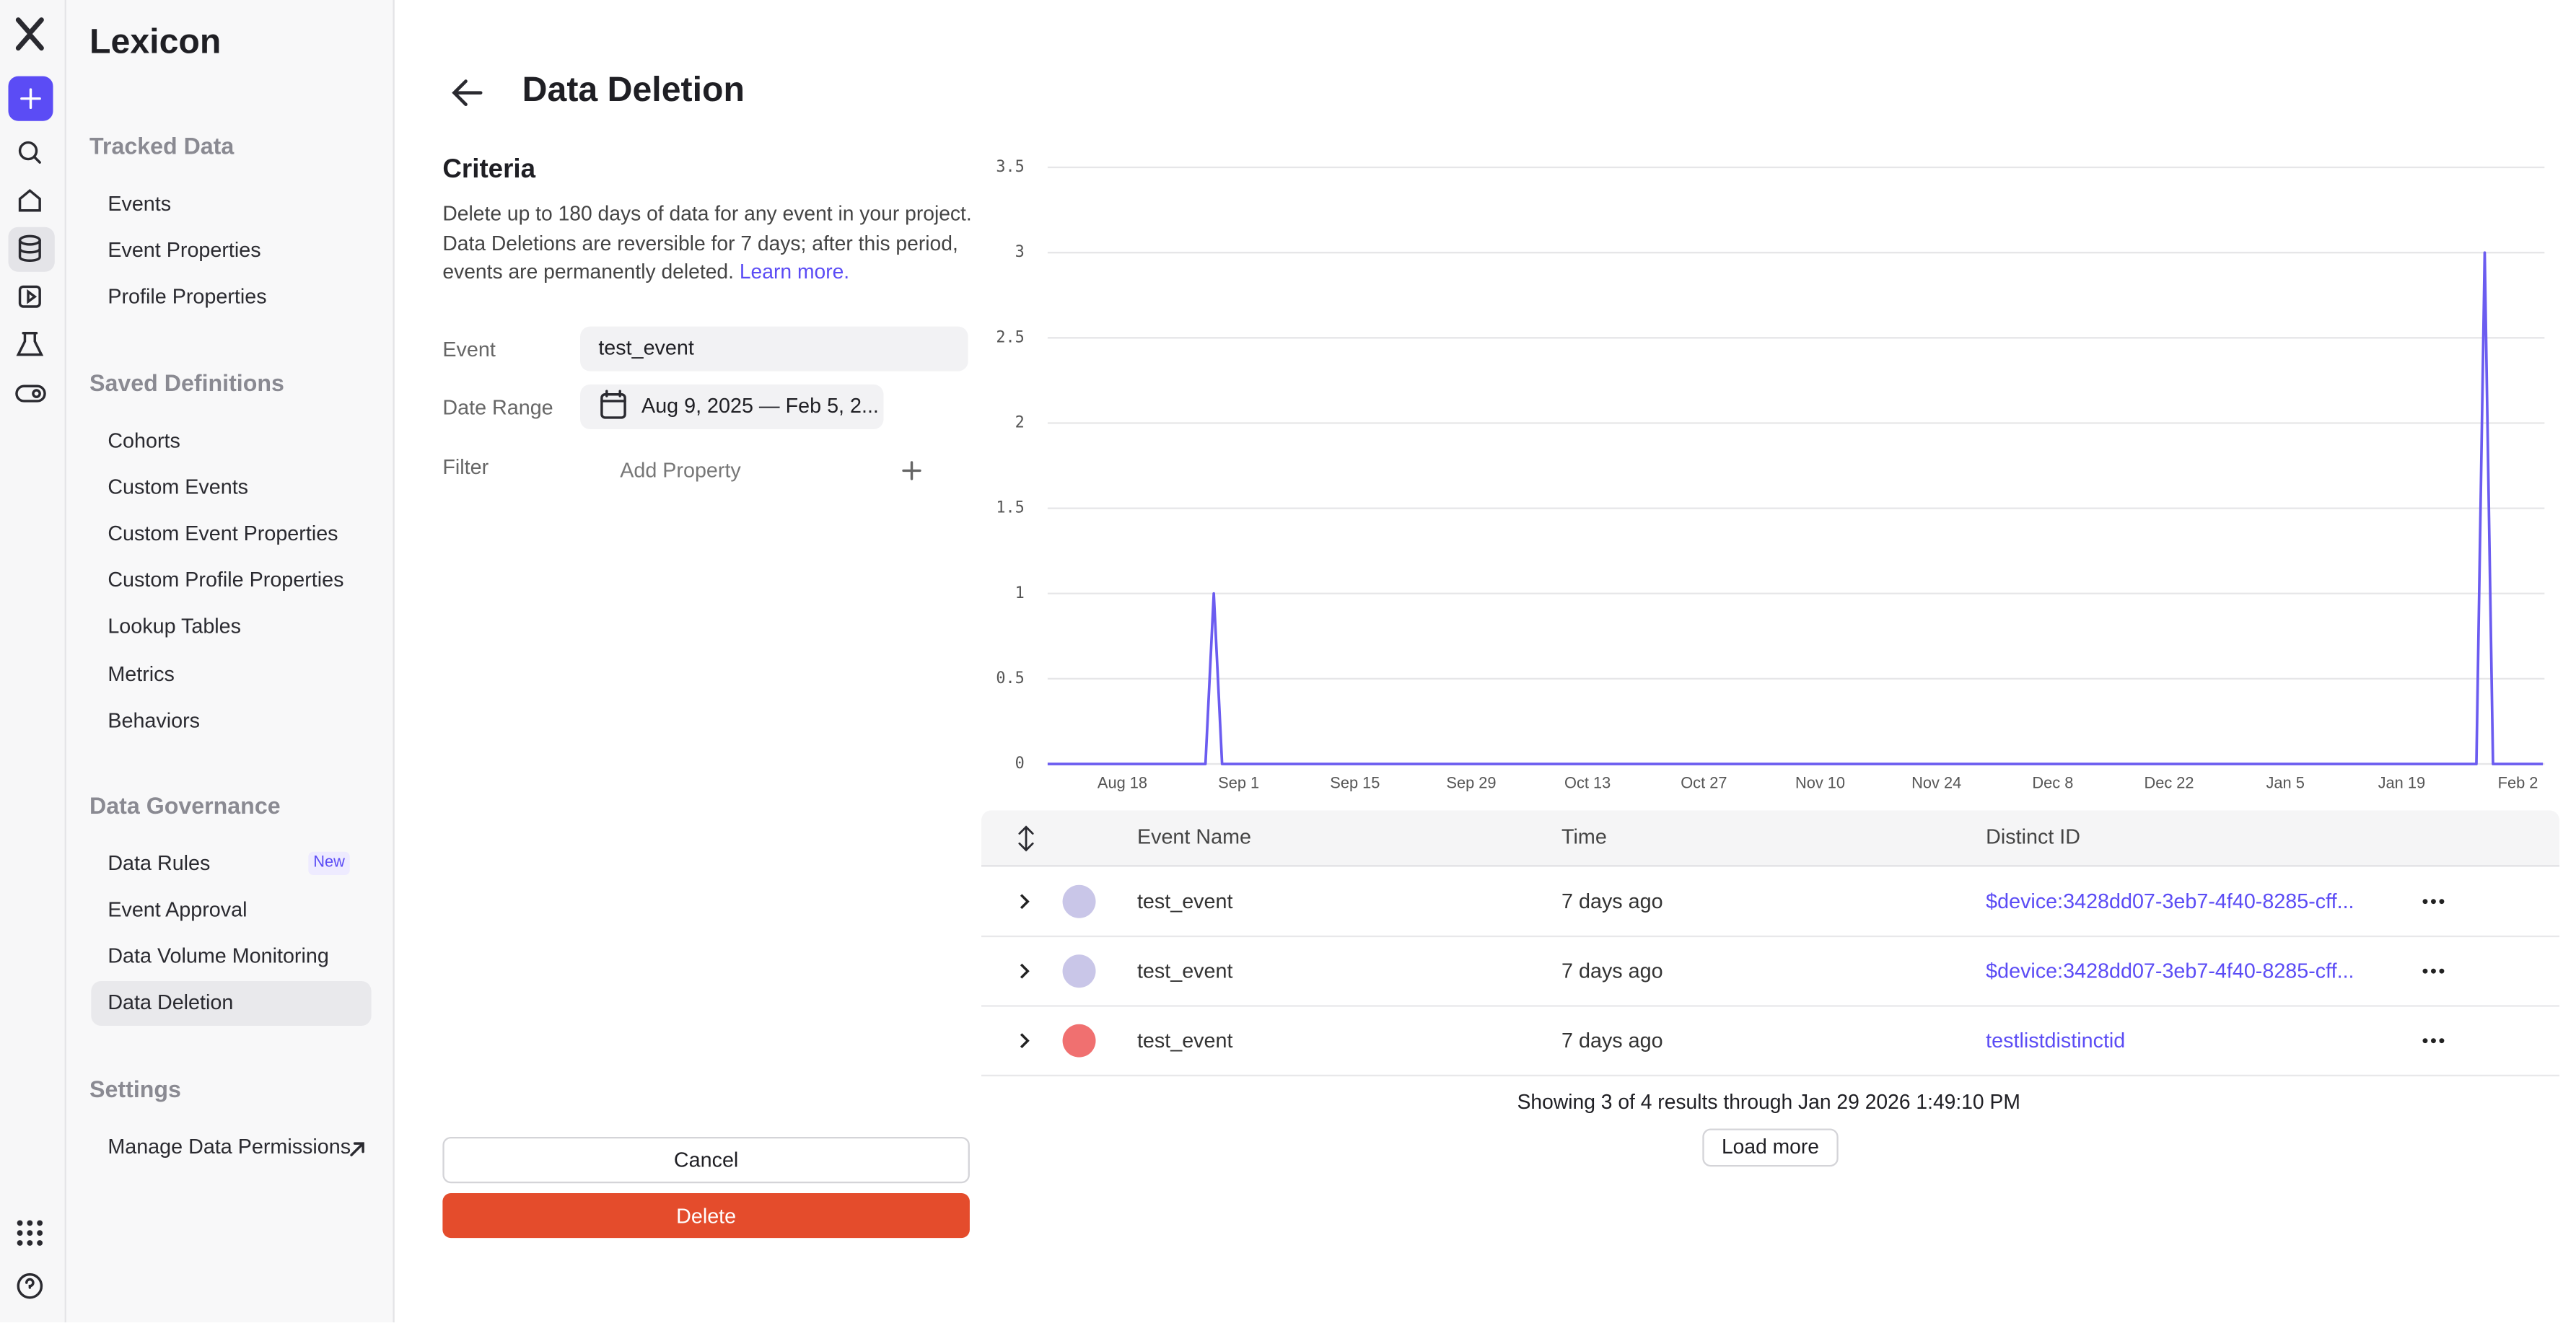  What do you see at coordinates (31, 249) in the screenshot?
I see `lexicon-icon-bg` at bounding box center [31, 249].